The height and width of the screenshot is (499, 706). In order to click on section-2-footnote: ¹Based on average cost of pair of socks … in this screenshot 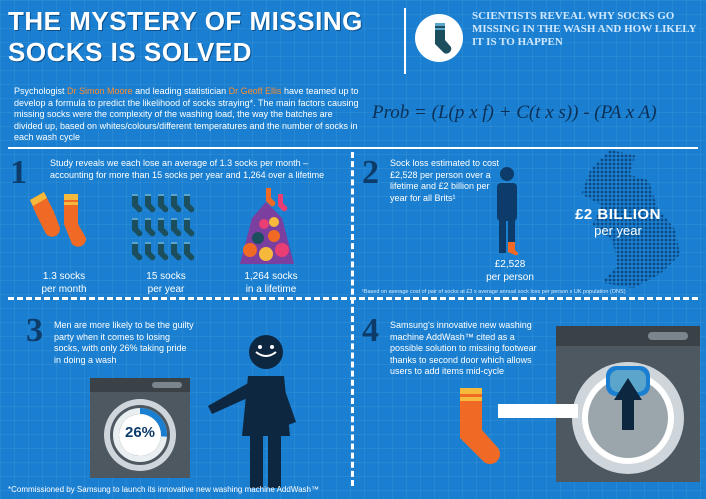, I will do `click(494, 292)`.